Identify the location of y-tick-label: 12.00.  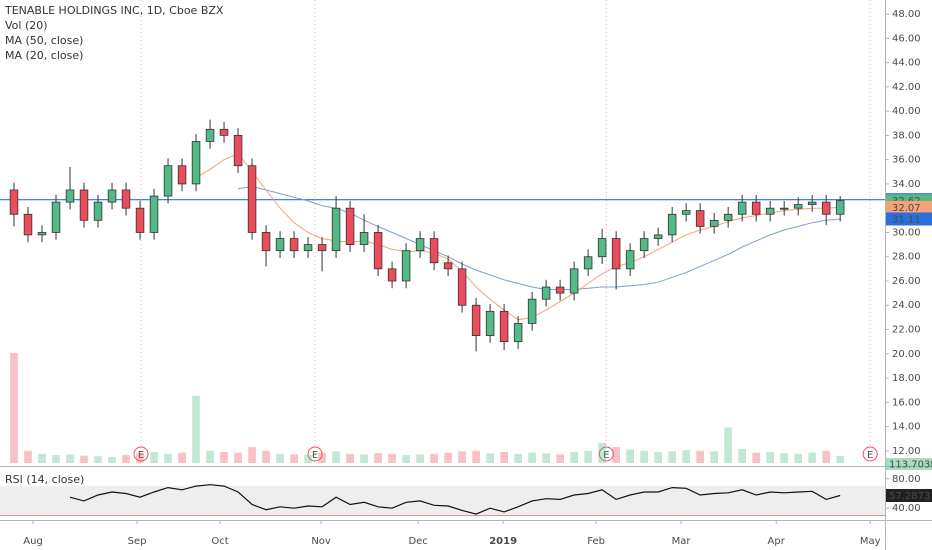
(906, 451).